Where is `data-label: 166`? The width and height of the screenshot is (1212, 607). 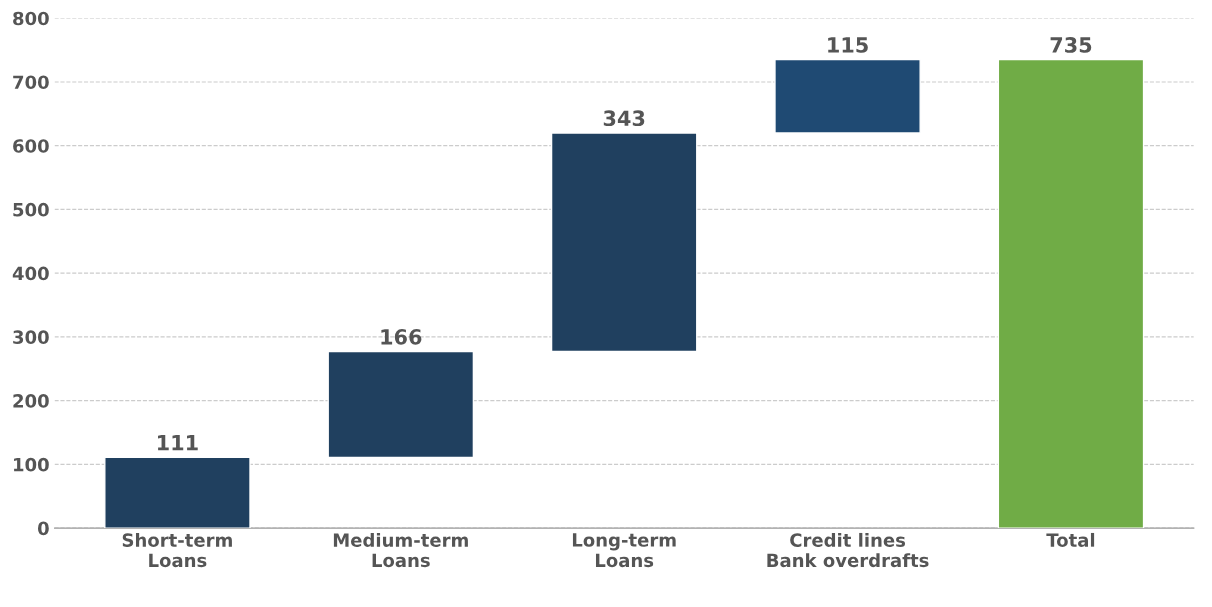 data-label: 166 is located at coordinates (401, 336).